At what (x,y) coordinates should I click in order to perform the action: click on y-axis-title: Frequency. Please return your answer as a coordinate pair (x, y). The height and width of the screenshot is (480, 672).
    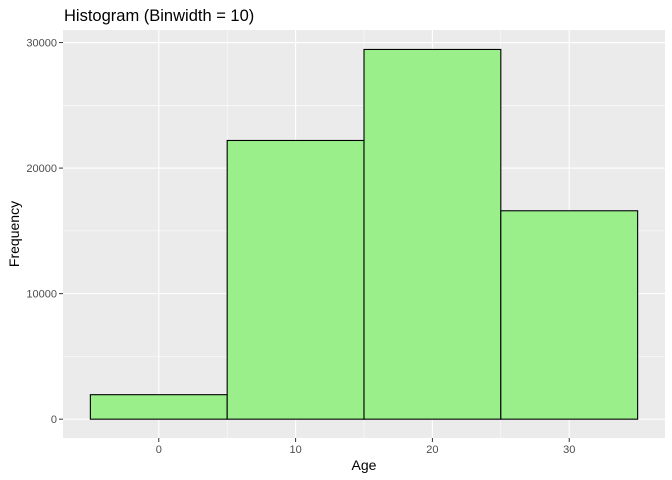
    Looking at the image, I should click on (14, 234).